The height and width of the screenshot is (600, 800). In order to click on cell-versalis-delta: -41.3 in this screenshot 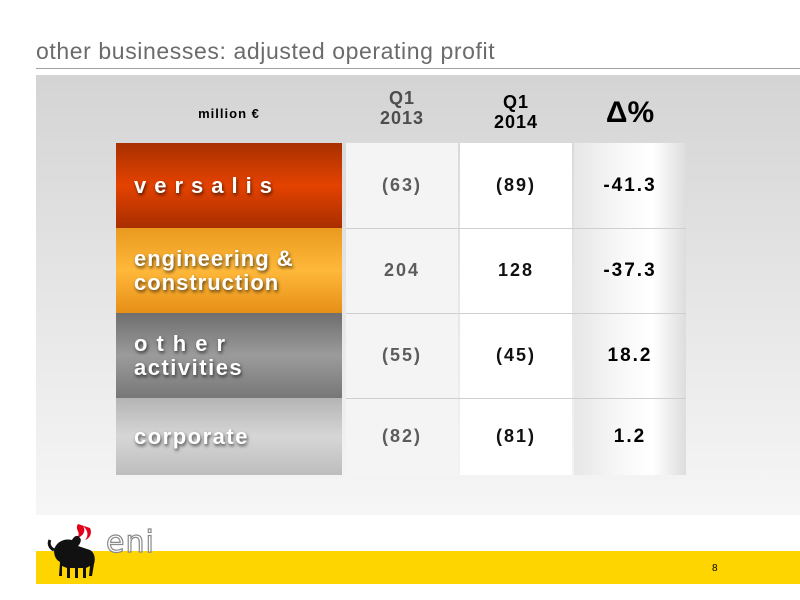, I will do `click(630, 185)`.